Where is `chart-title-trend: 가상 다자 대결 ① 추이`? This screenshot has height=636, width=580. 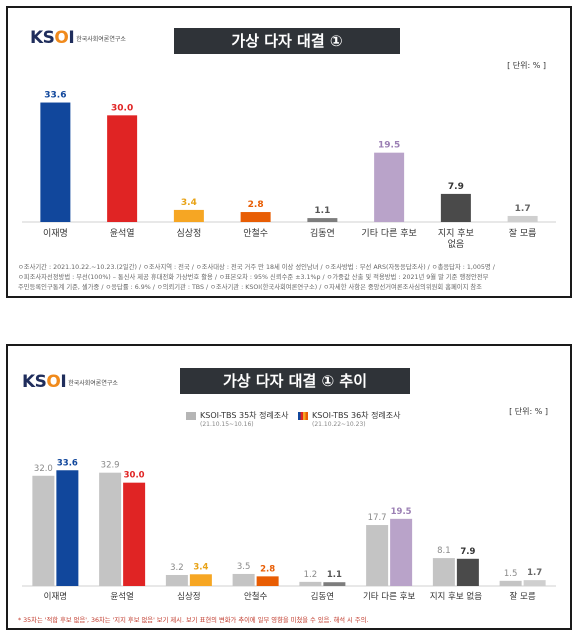 chart-title-trend: 가상 다자 대결 ① 추이 is located at coordinates (295, 381).